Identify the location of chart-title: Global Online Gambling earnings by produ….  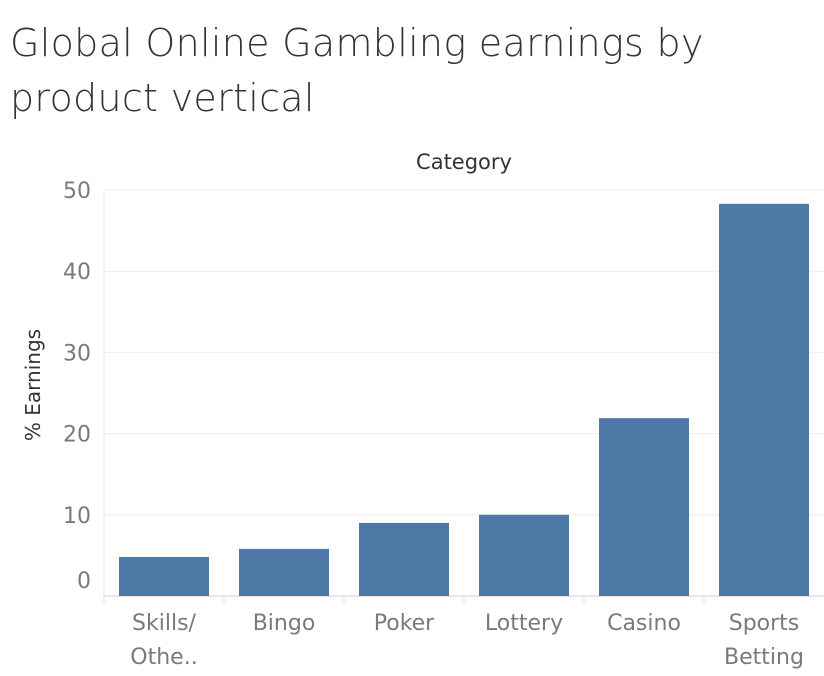
(357, 70).